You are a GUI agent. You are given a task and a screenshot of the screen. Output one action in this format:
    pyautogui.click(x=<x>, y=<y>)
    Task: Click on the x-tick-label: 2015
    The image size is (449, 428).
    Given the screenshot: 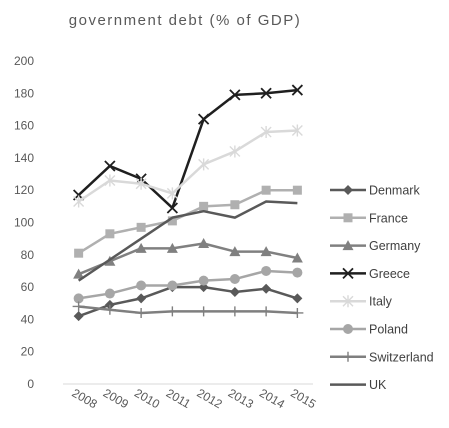 What is the action you would take?
    pyautogui.click(x=303, y=399)
    